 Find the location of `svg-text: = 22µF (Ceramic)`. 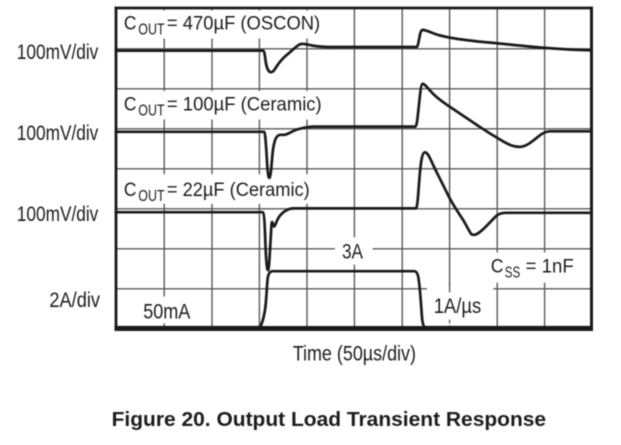

svg-text: = 22µF (Ceramic) is located at coordinates (238, 190).